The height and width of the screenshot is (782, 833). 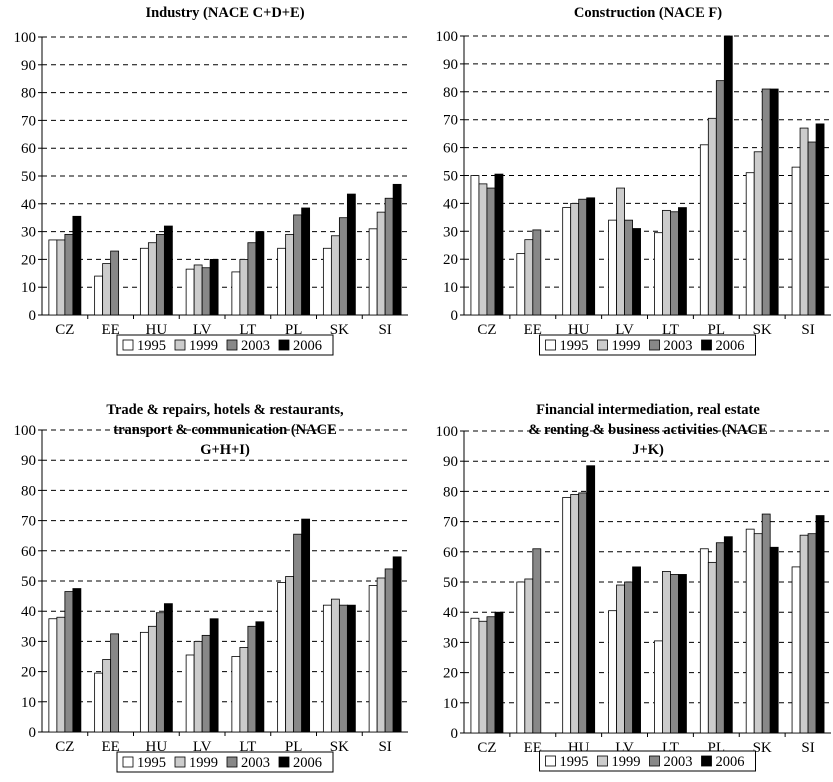 I want to click on bar-2006-CZ, so click(x=499, y=672).